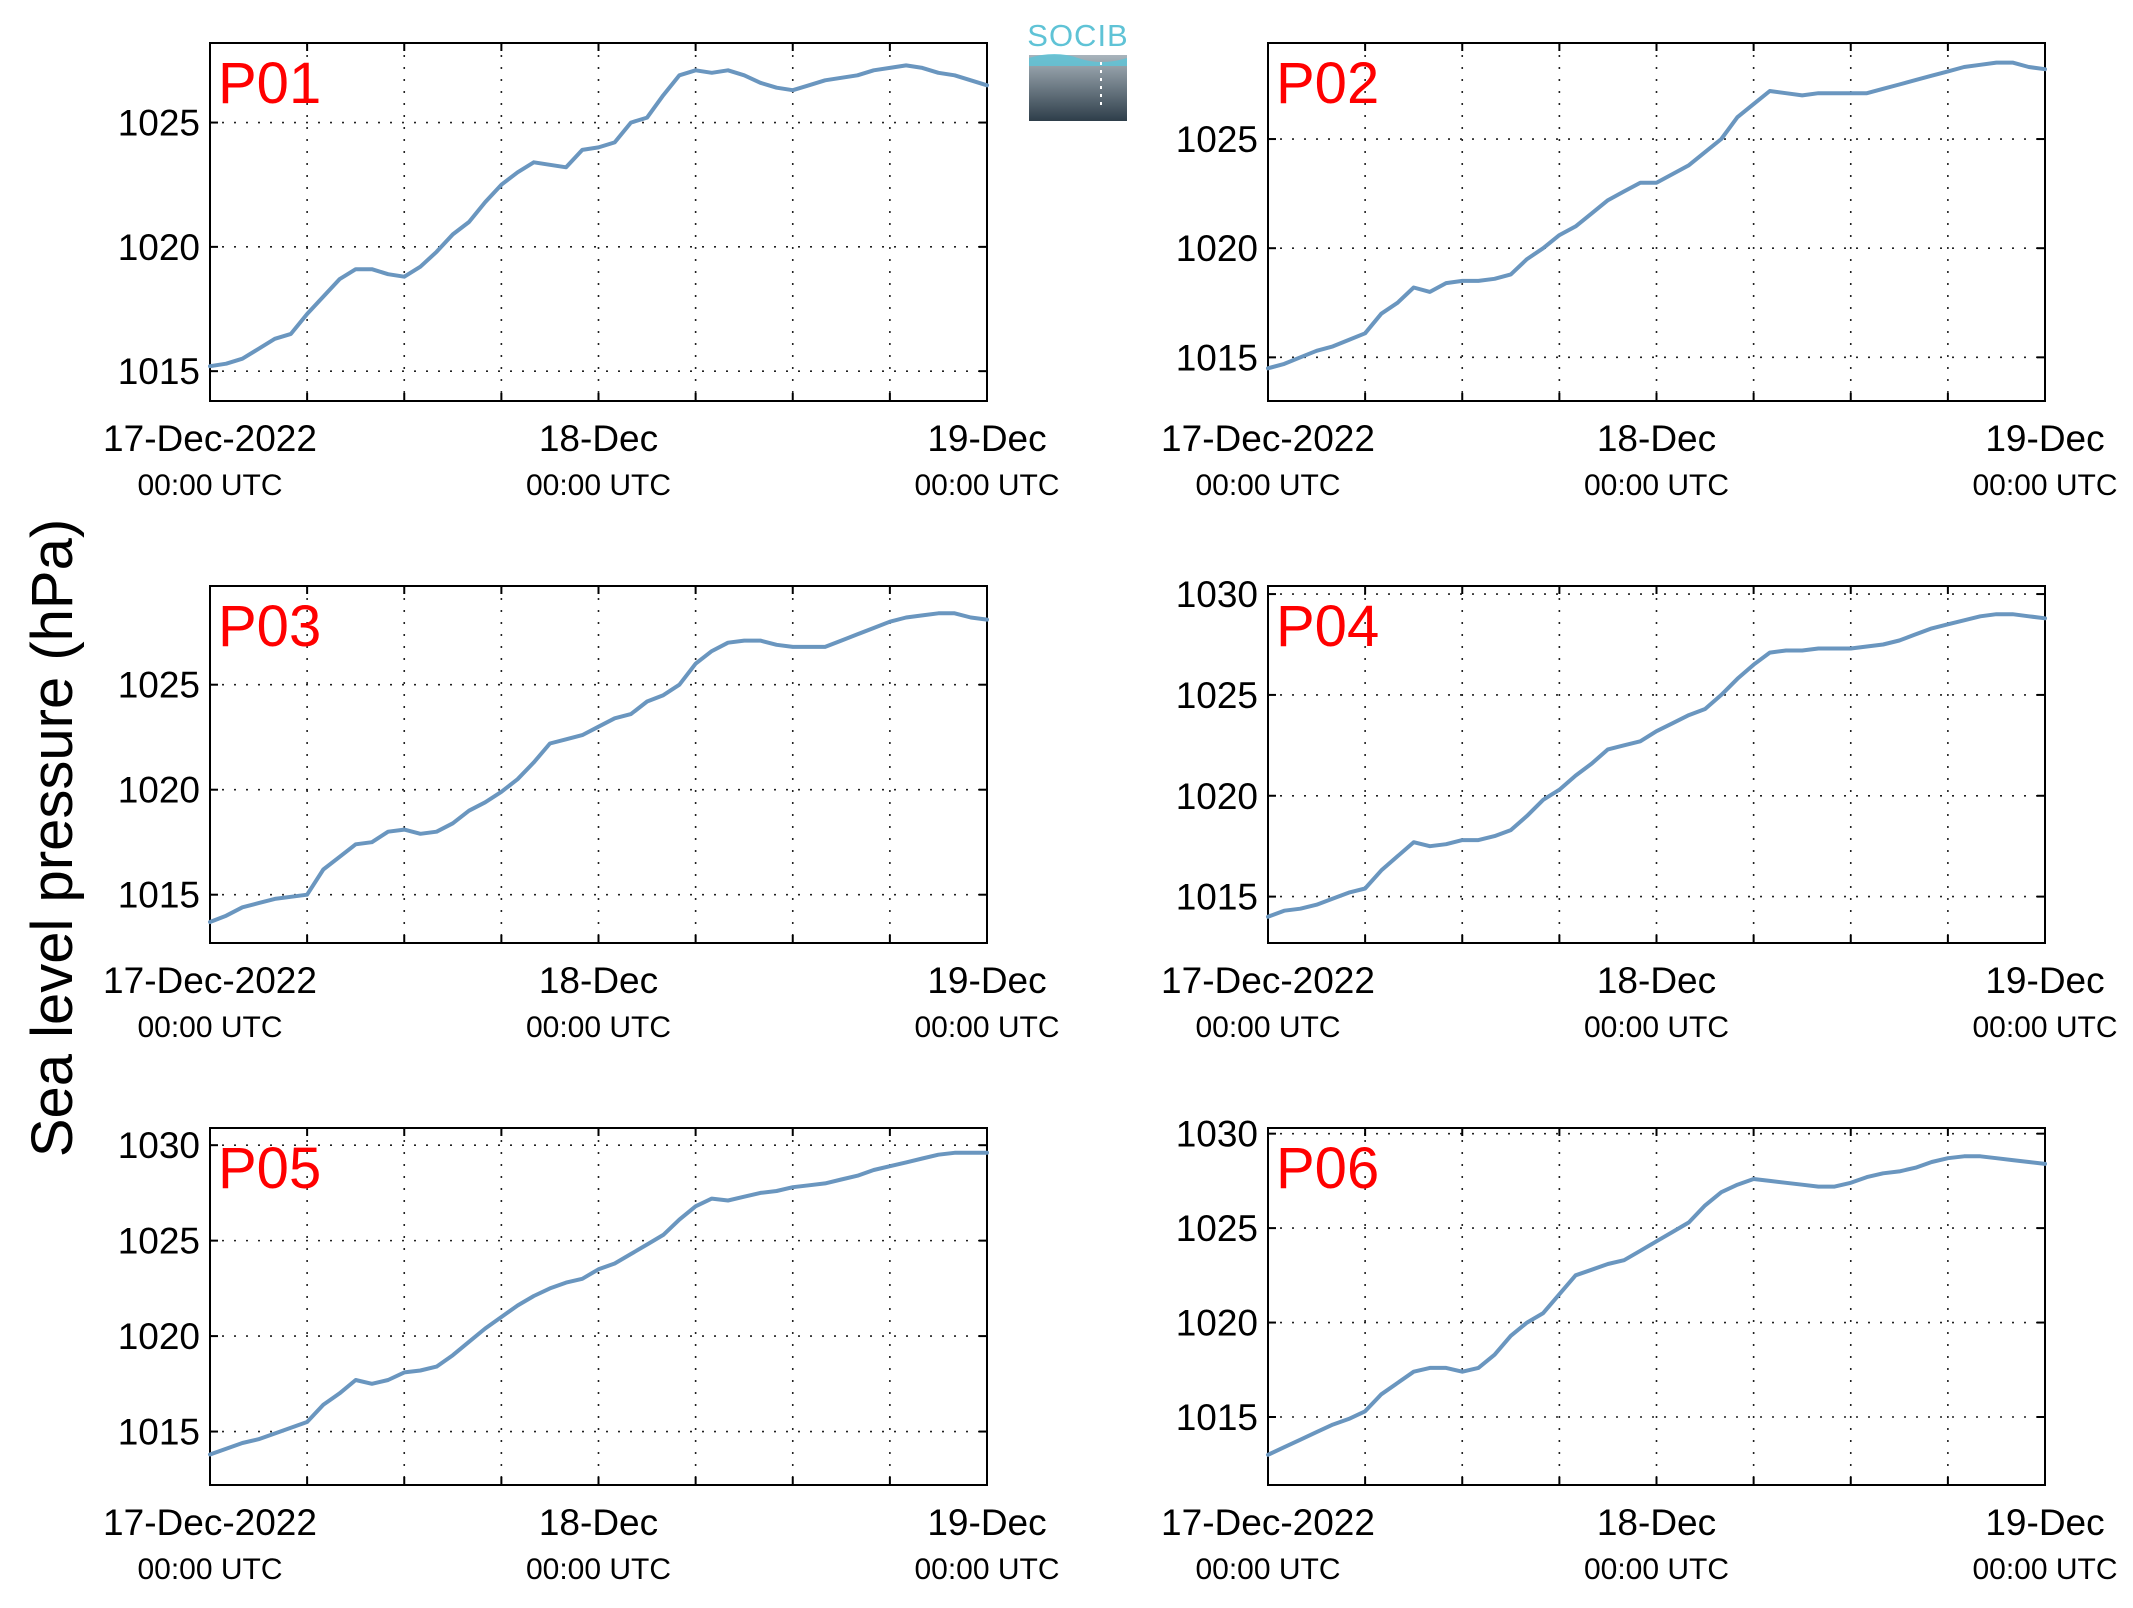 The height and width of the screenshot is (1608, 2133). I want to click on socib-logo: SOCIB, so click(1077, 69).